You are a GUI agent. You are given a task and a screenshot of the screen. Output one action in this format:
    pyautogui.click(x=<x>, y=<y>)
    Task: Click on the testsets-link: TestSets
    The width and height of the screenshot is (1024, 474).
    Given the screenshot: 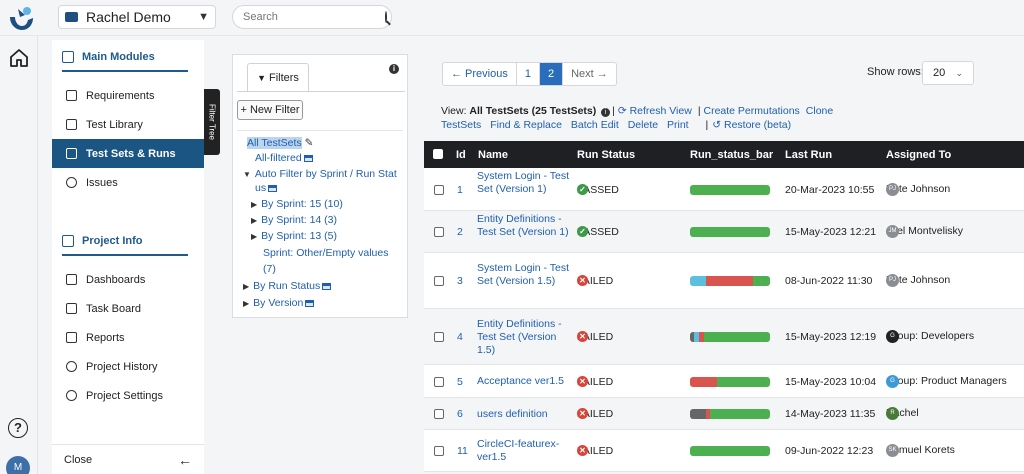 What is the action you would take?
    pyautogui.click(x=461, y=125)
    